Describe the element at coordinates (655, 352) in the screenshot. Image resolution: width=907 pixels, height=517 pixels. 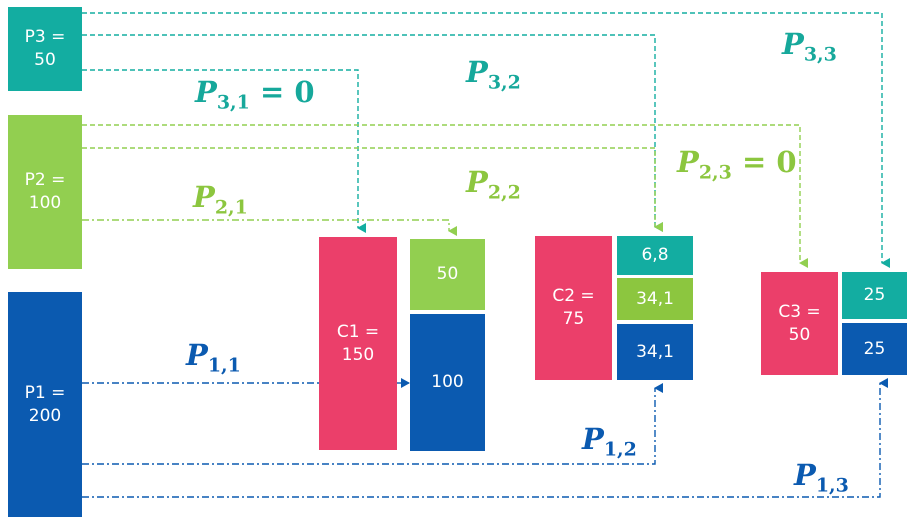
I see `c2-allocation-p1: 34,1` at that location.